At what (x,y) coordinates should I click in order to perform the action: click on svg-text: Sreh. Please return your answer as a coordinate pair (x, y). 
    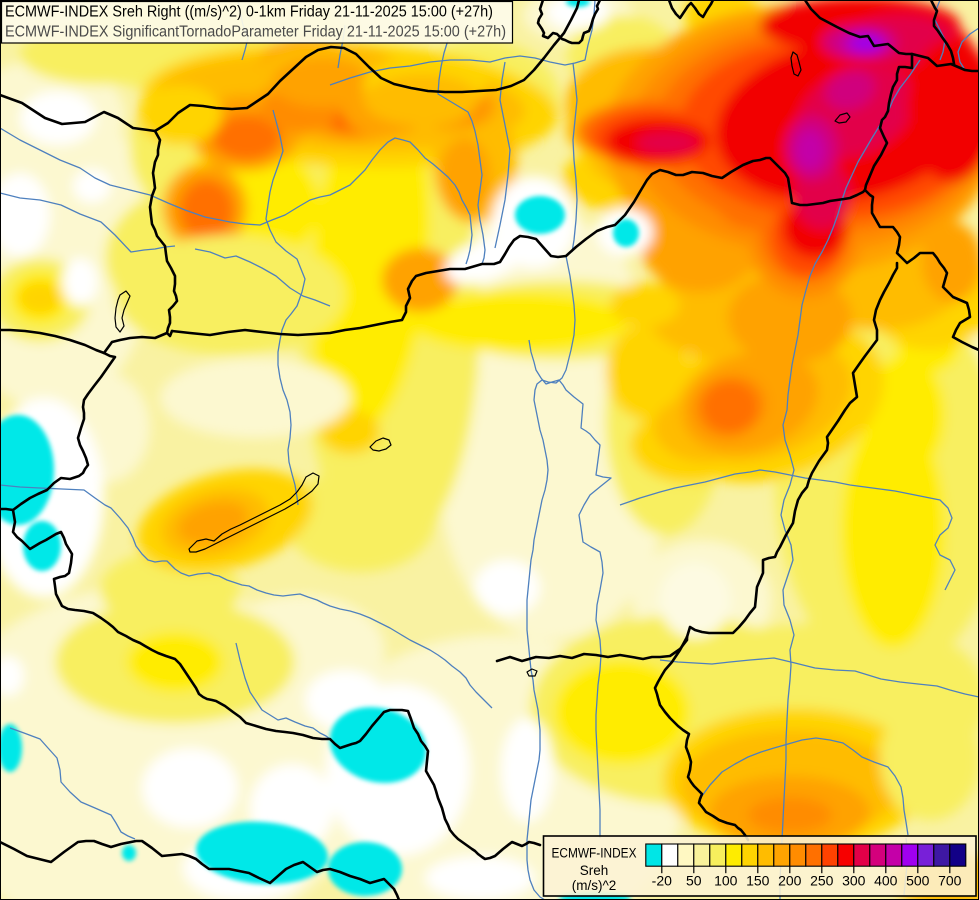
    Looking at the image, I should click on (594, 870).